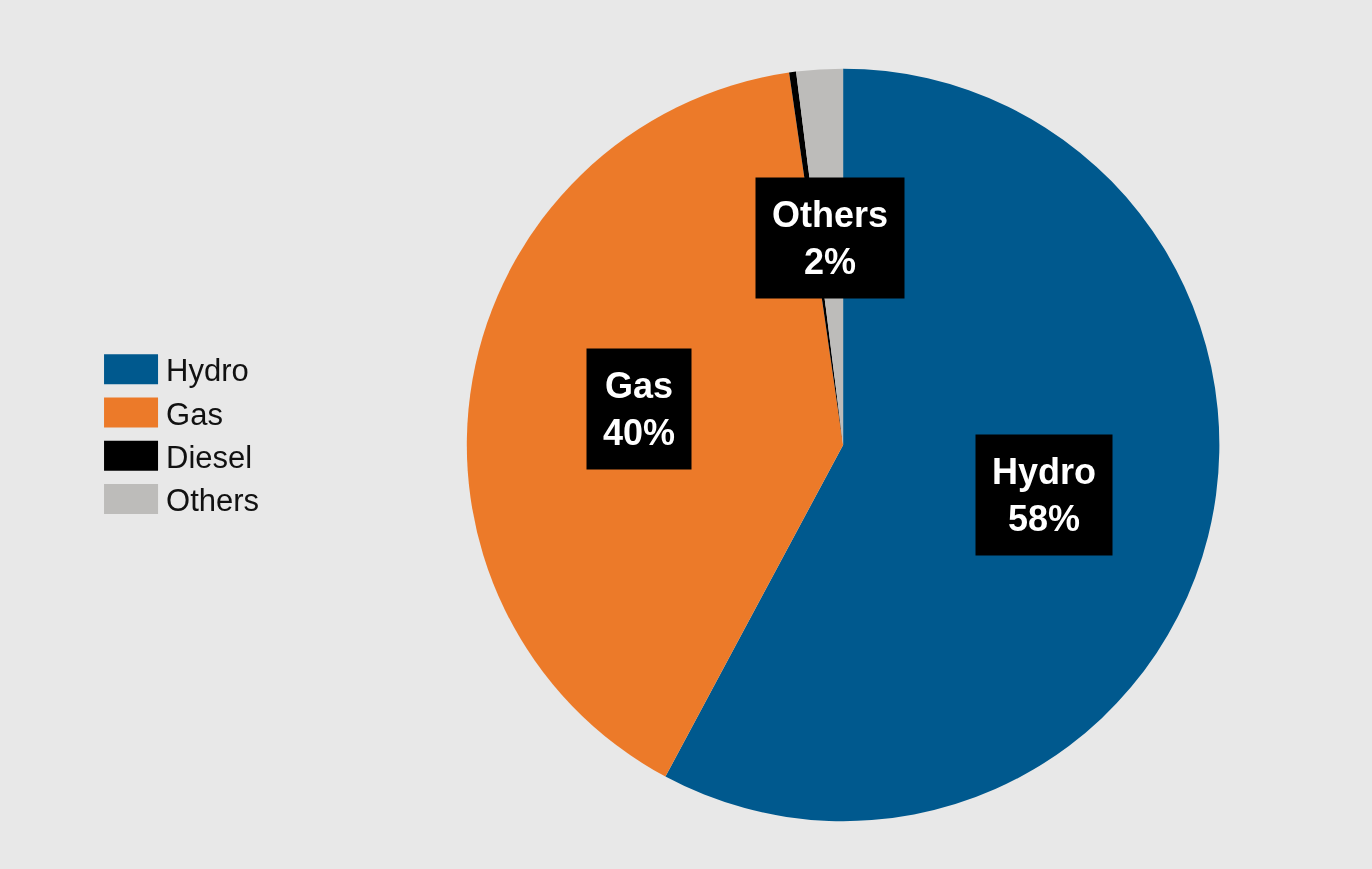  I want to click on slice-label: Hydro, so click(1044, 471).